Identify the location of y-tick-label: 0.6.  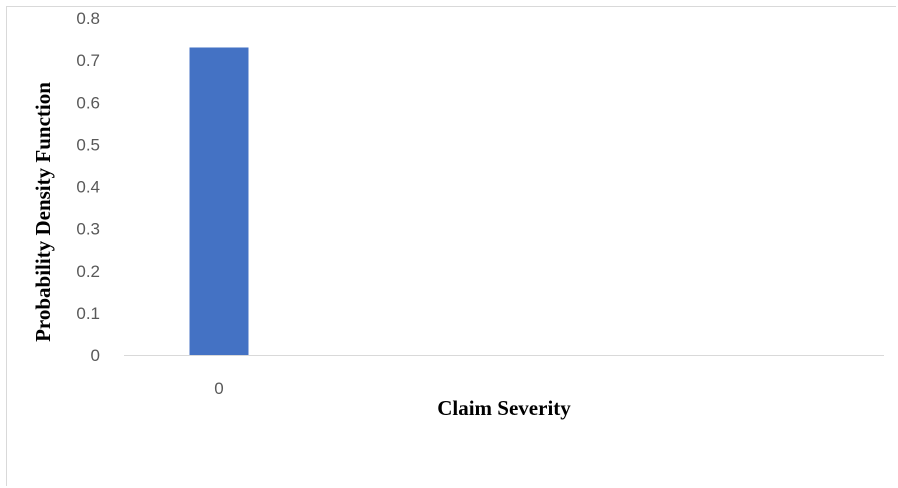
(88, 102).